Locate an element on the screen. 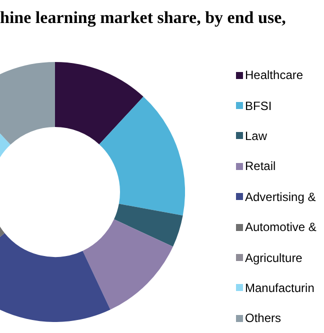 The image size is (324, 333). legend-label: Retail is located at coordinates (260, 166).